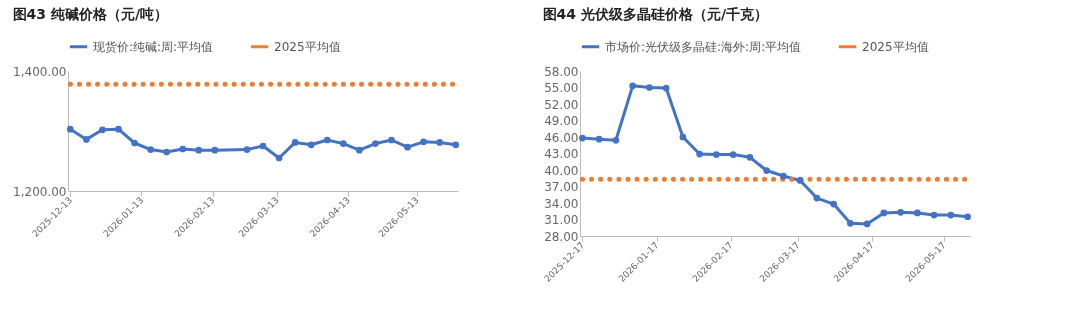 The image size is (1066, 336). Describe the element at coordinates (561, 170) in the screenshot. I see `y-tick-label: 40.00` at that location.